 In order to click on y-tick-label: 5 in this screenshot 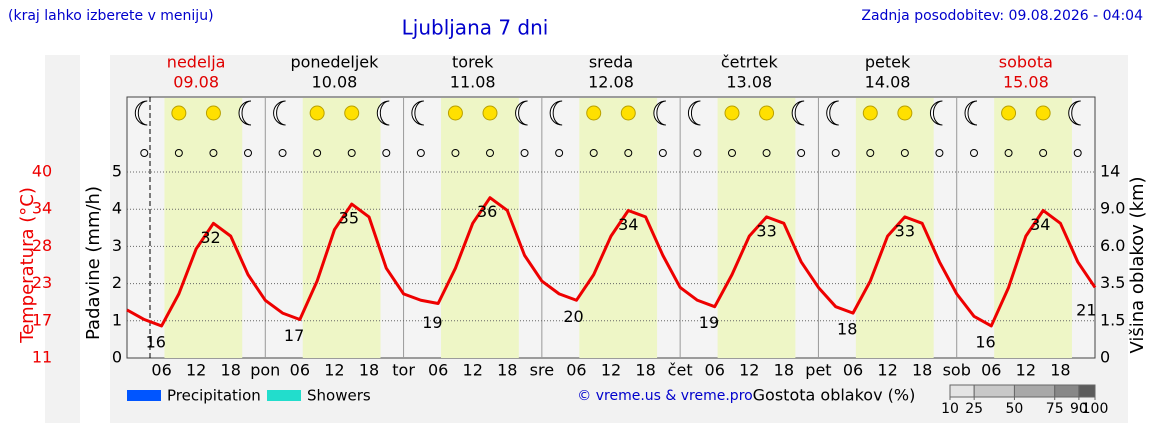, I will do `click(117, 171)`.